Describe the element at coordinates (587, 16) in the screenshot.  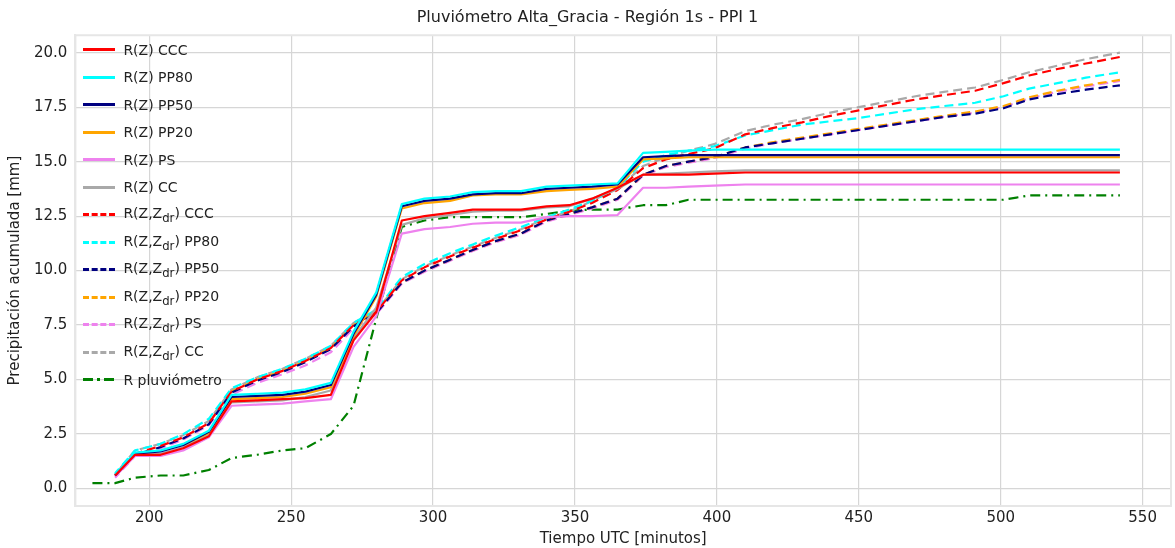
I see `chart-title: Pluviómetro Alta_Gracia - Región 1s - PPI 1` at that location.